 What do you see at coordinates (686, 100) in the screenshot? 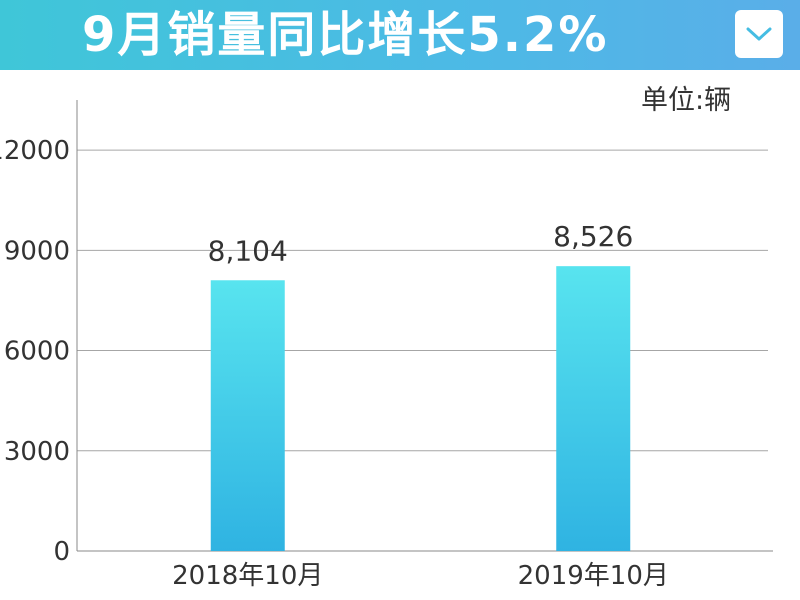
I see `unit-label: 单位:辆` at bounding box center [686, 100].